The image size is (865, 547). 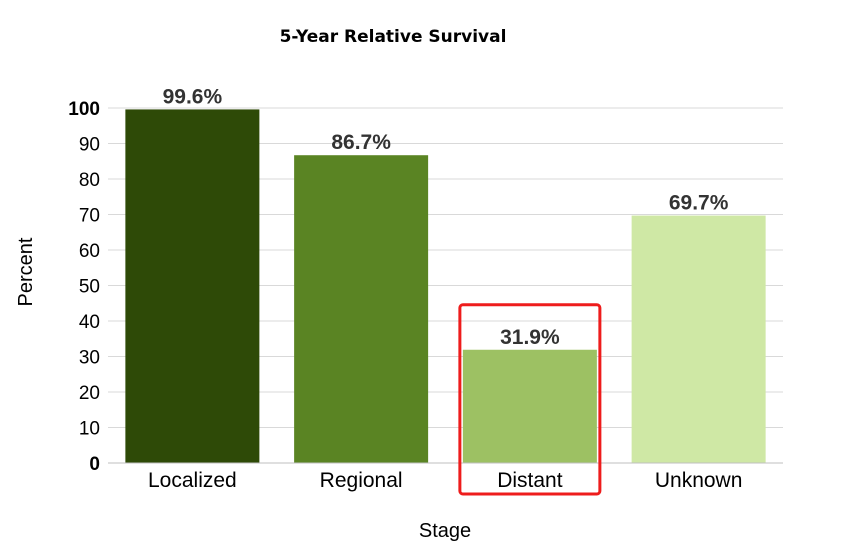 I want to click on y-tick-label: 30, so click(x=89, y=358).